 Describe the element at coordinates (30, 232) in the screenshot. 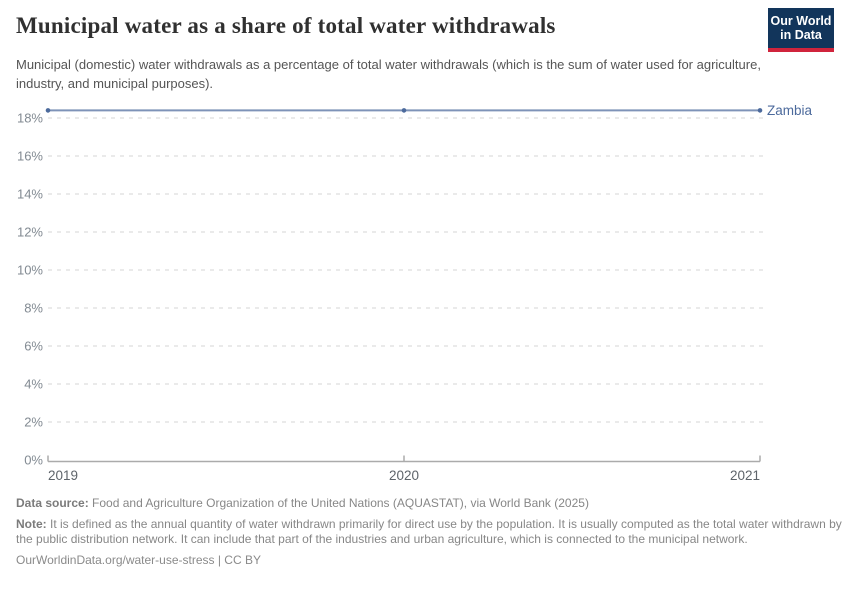

I see `y-axis-tick-label: 12%` at that location.